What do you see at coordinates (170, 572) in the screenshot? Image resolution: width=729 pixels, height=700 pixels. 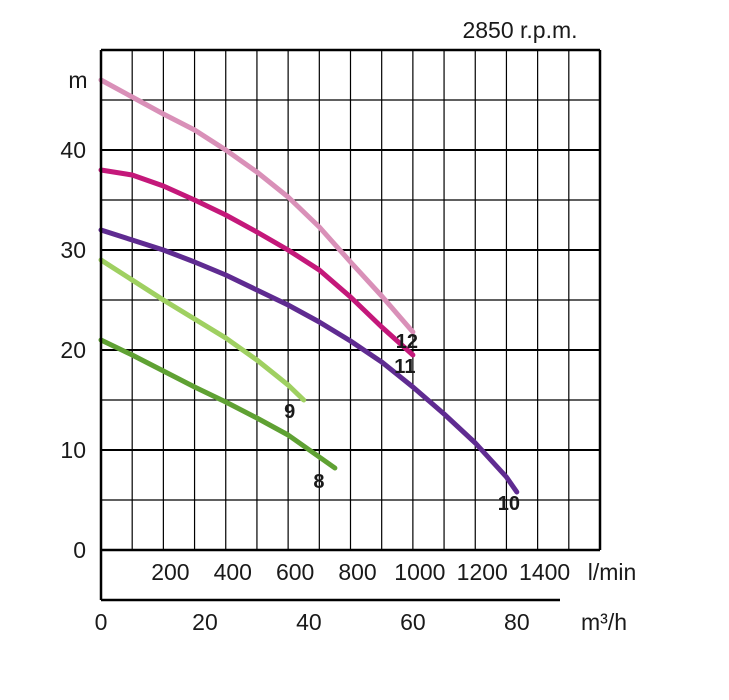 I see `x-secondary-tick-label: 200` at bounding box center [170, 572].